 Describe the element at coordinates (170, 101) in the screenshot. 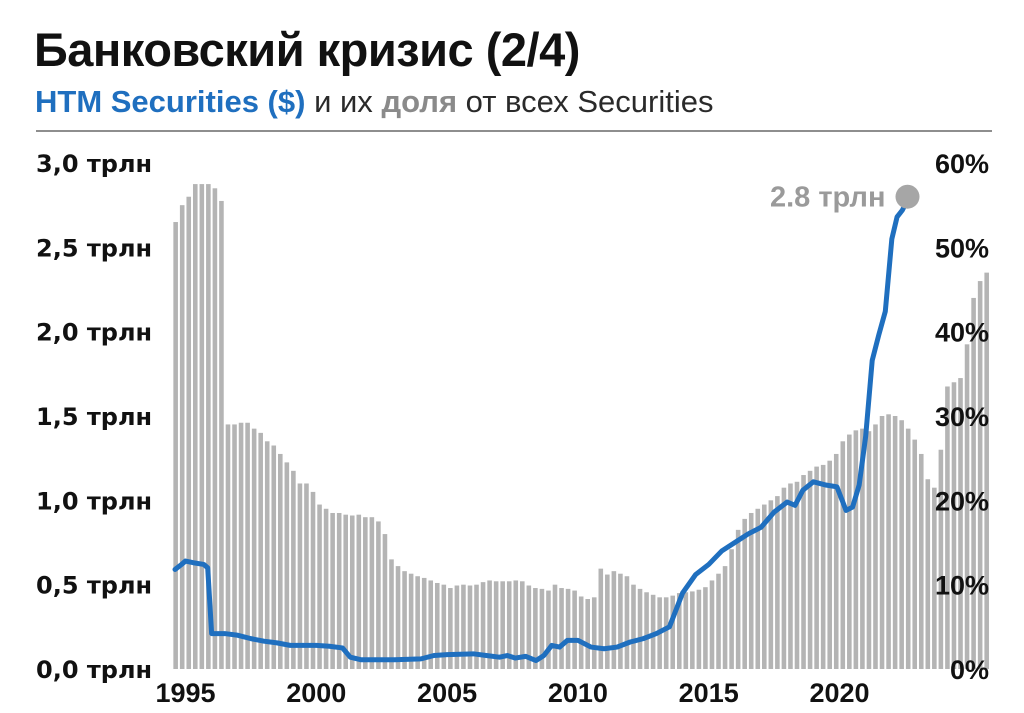

I see `subtitle-htm-label: HTM Securities ($)` at that location.